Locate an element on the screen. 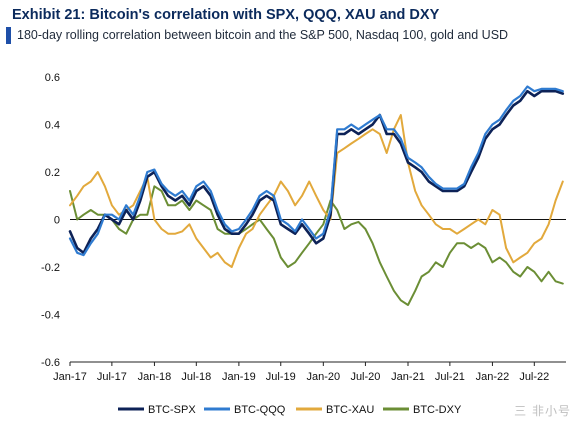 The width and height of the screenshot is (579, 425). x-tick-label: Jan-18 is located at coordinates (155, 377).